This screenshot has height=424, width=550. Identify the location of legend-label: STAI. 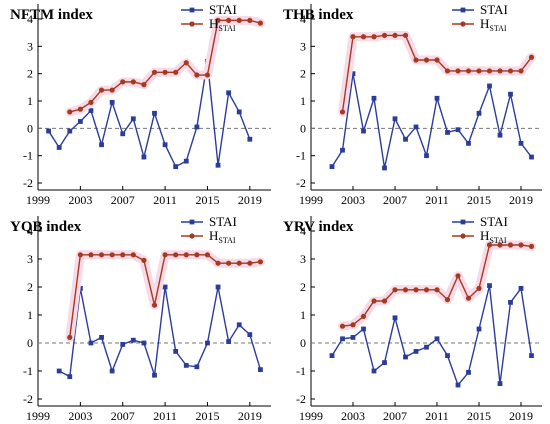
(494, 9).